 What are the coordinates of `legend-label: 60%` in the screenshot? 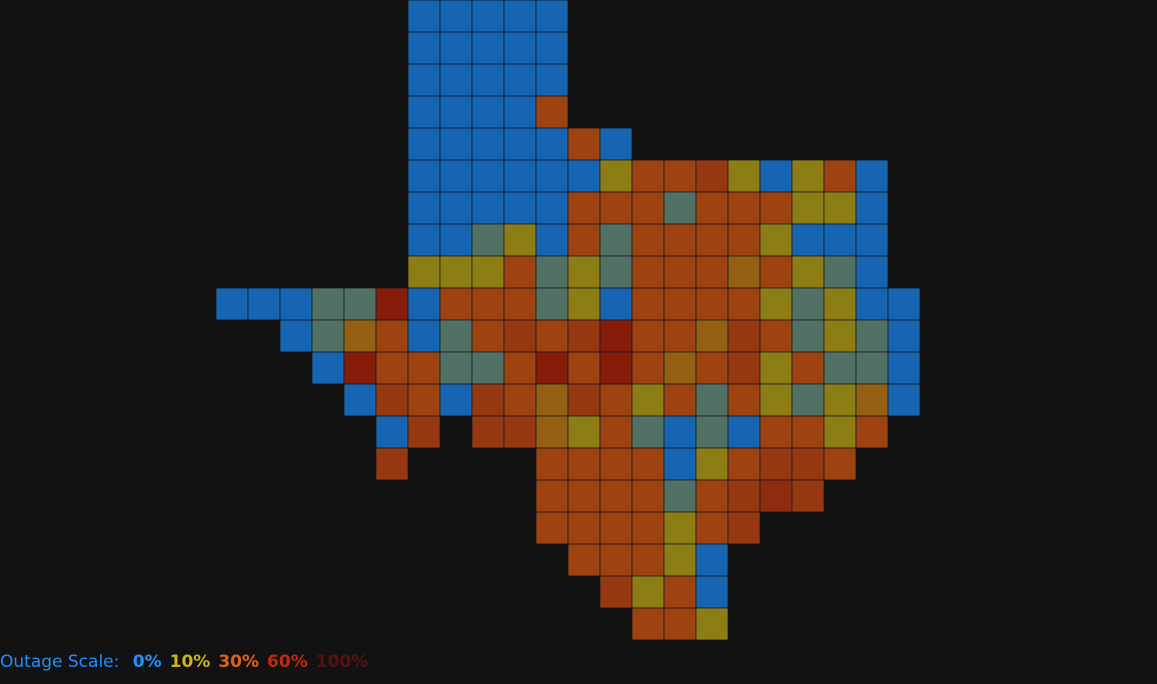 It's located at (287, 662).